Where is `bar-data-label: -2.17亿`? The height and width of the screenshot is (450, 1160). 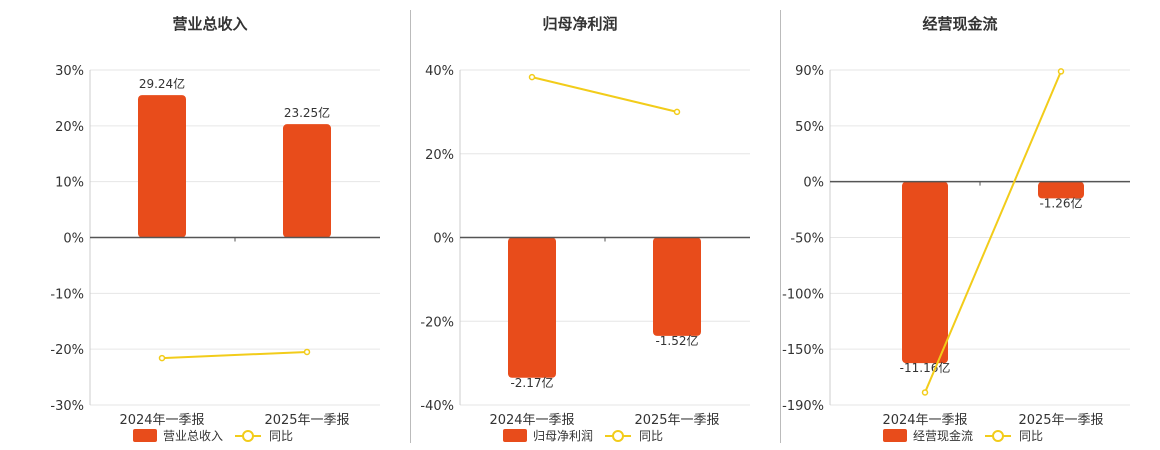 bar-data-label: -2.17亿 is located at coordinates (531, 382).